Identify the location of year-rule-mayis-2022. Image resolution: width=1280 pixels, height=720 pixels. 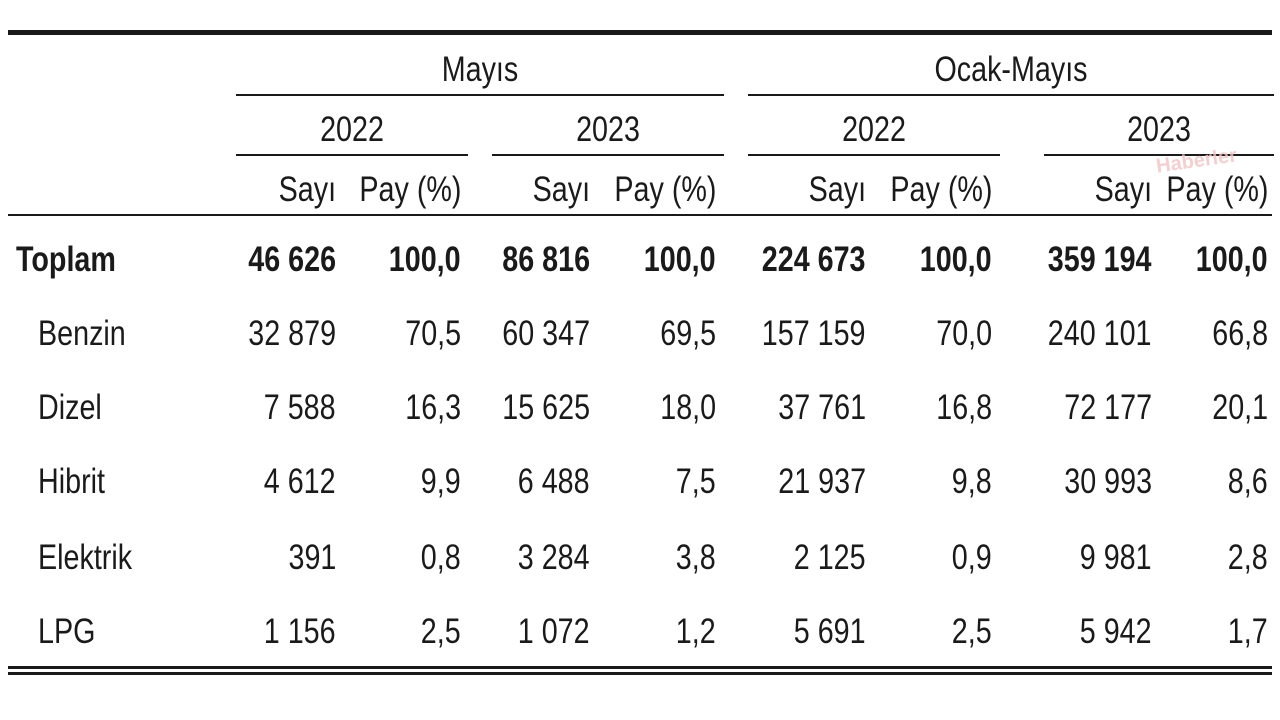
(352, 155).